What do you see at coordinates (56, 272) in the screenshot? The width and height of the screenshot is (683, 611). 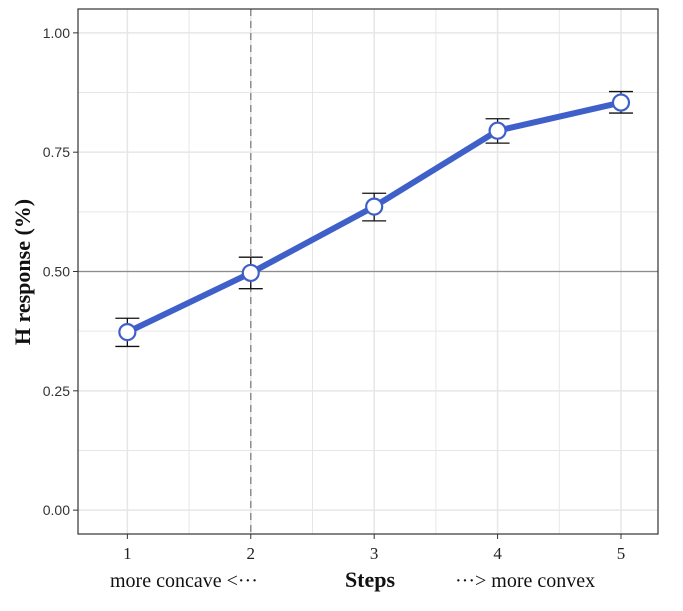 I see `y-tick-label: 0.50` at bounding box center [56, 272].